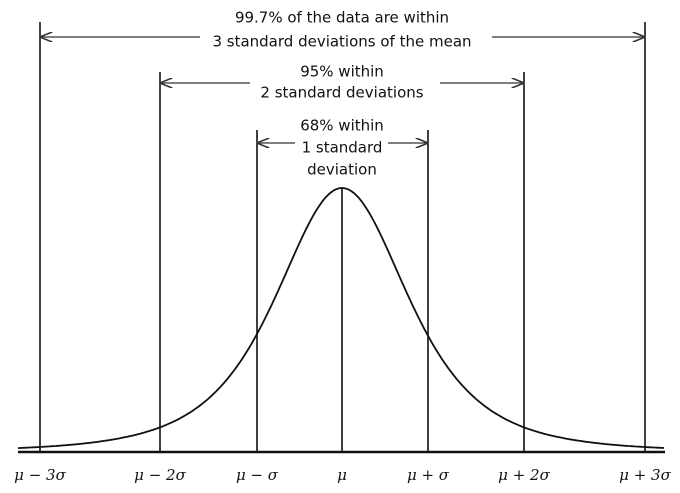 The height and width of the screenshot is (493, 680). What do you see at coordinates (342, 126) in the screenshot?
I see `annotation: 68% within` at bounding box center [342, 126].